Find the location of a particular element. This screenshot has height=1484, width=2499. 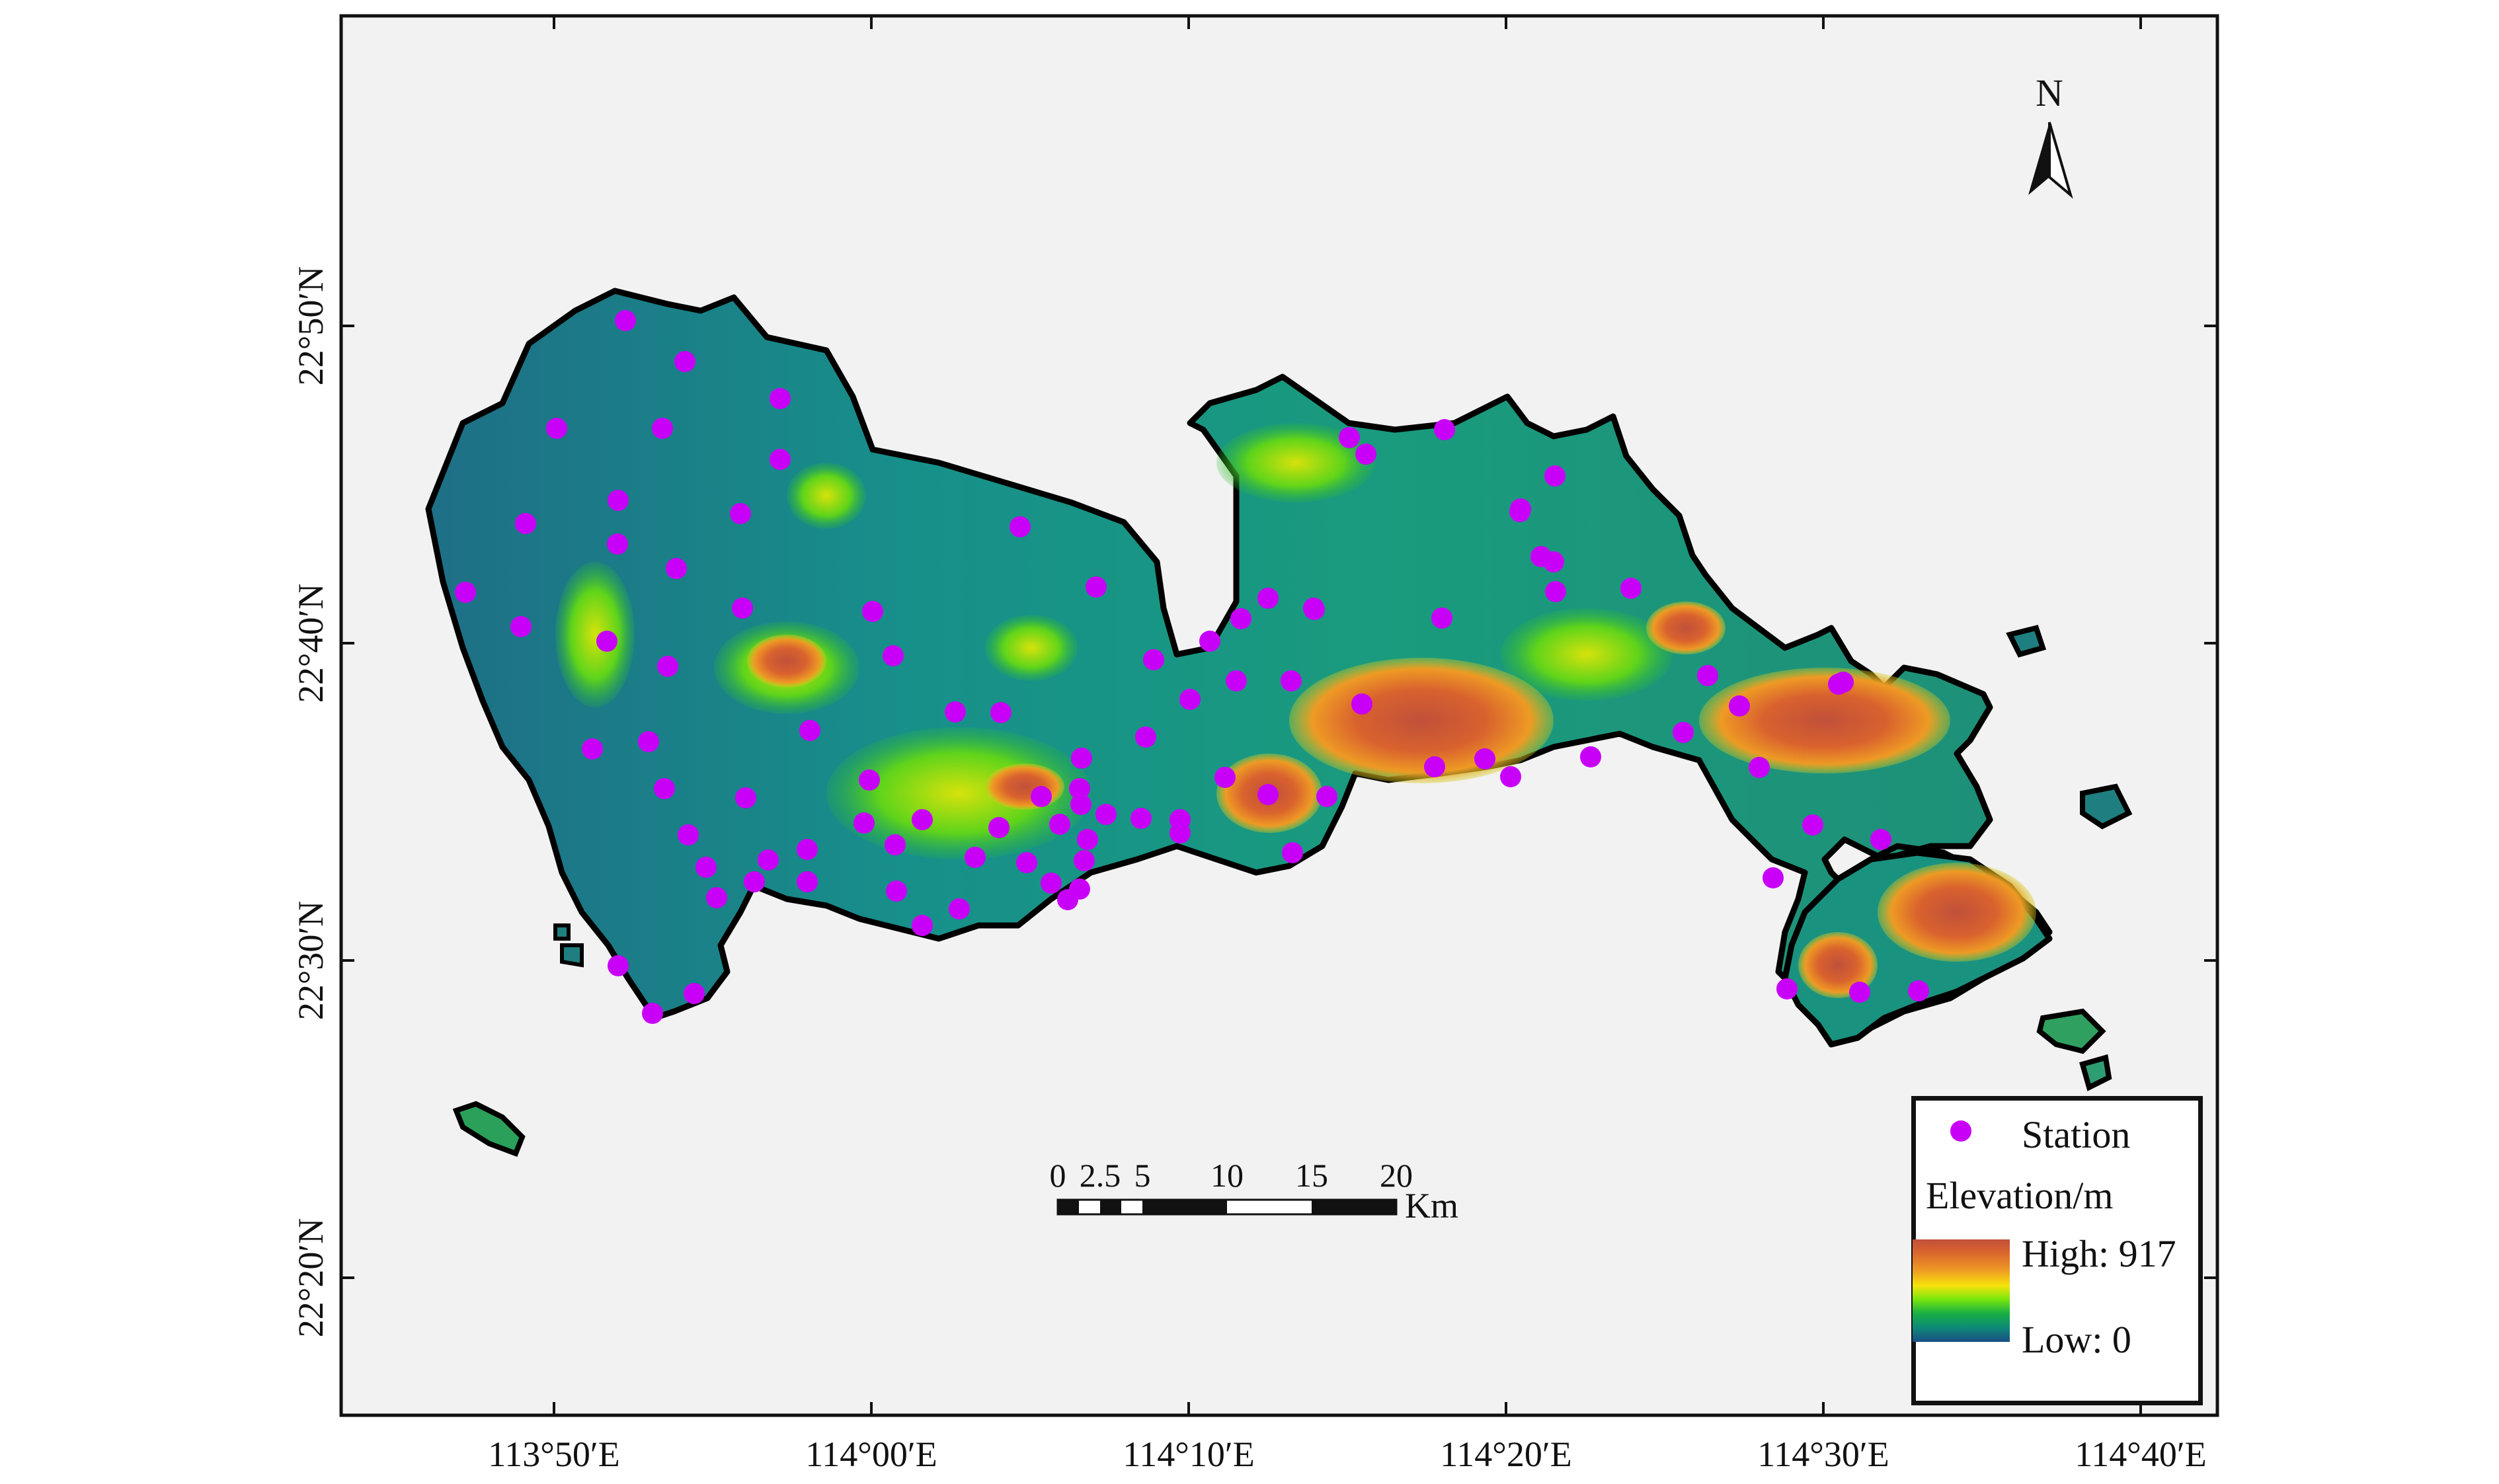

mountain-yangtai is located at coordinates (786, 661).